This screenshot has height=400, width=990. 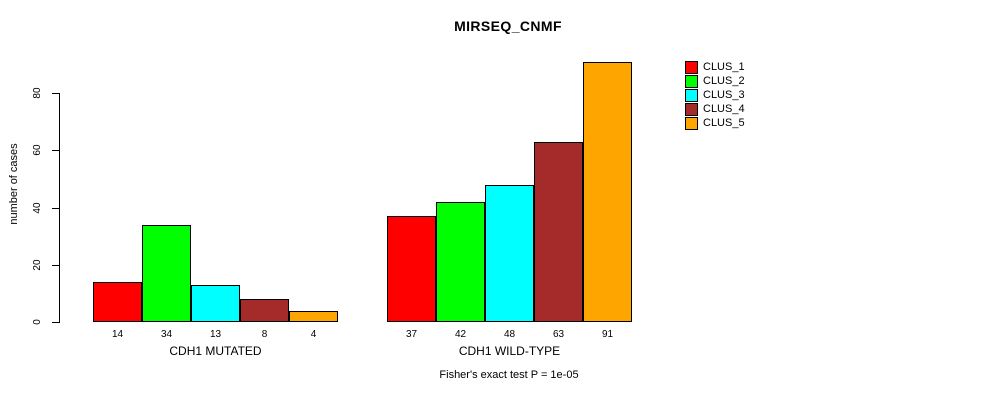 What do you see at coordinates (724, 81) in the screenshot?
I see `legend-label-clus-2: CLUS_2` at bounding box center [724, 81].